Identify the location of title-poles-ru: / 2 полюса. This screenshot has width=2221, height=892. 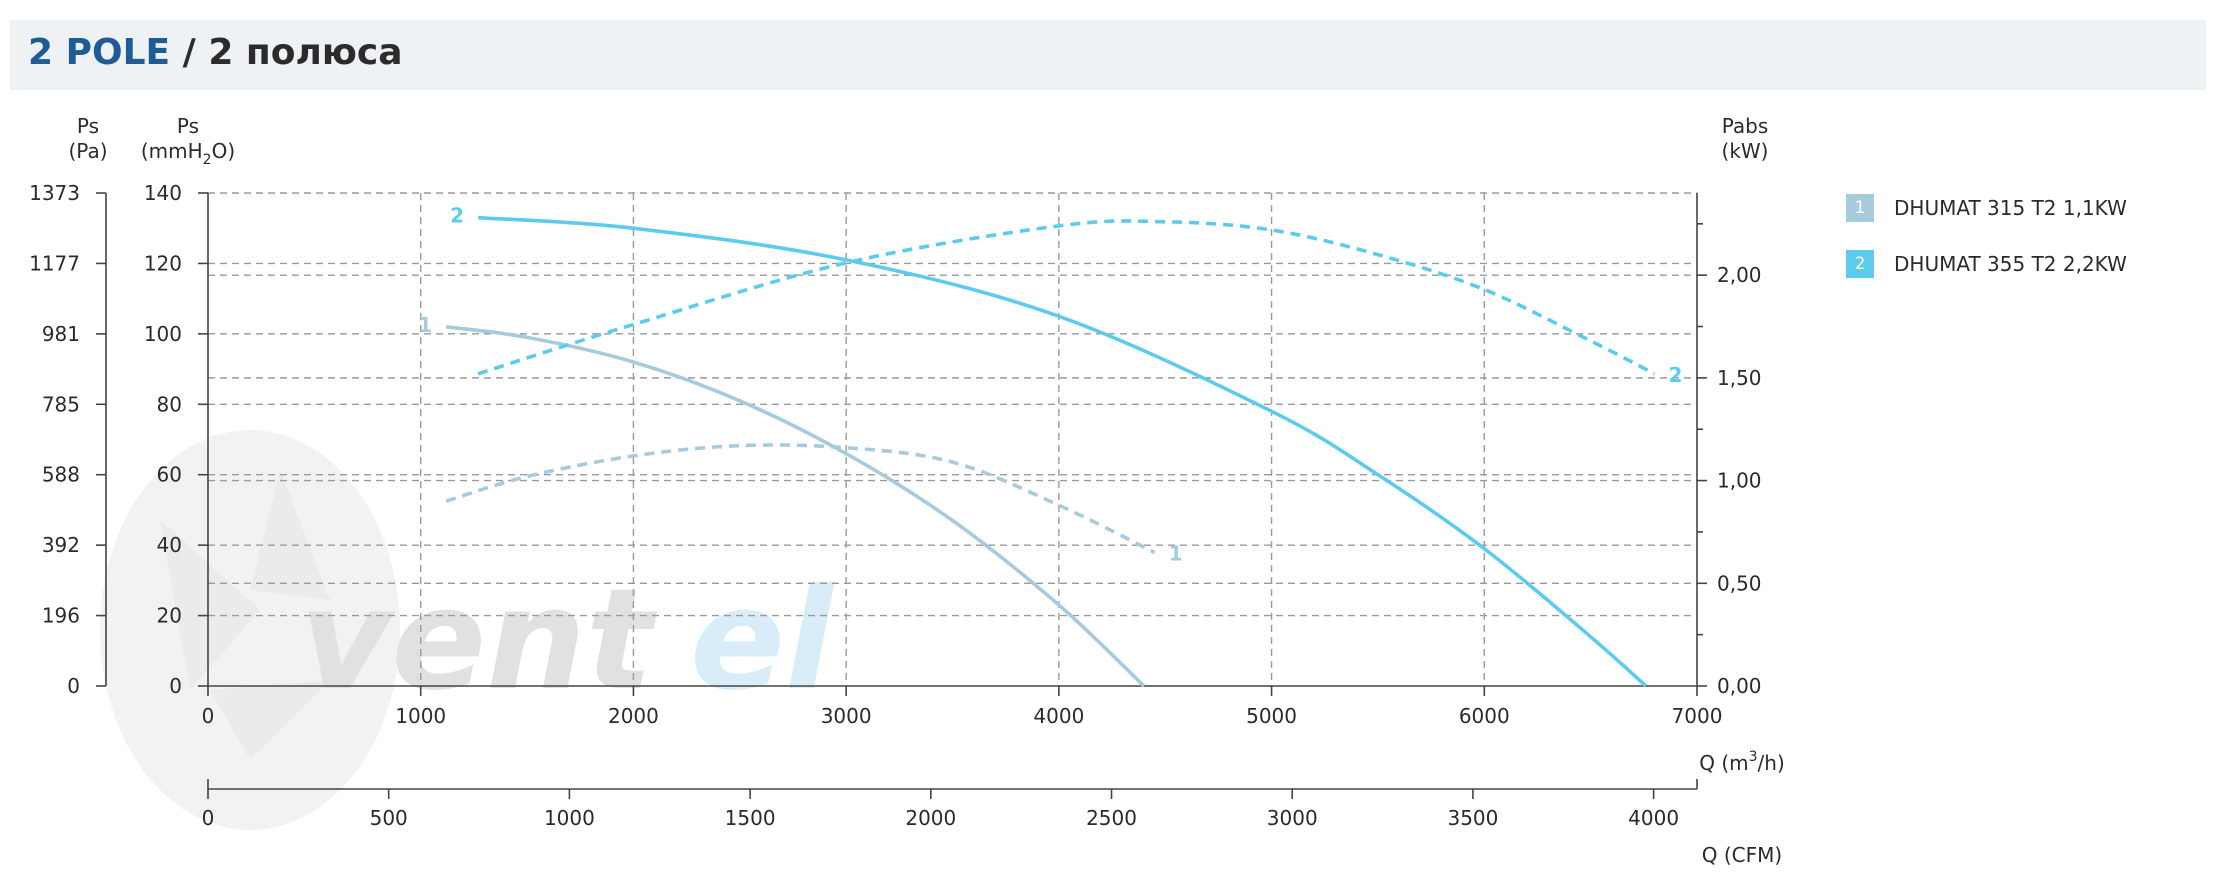
(286, 52).